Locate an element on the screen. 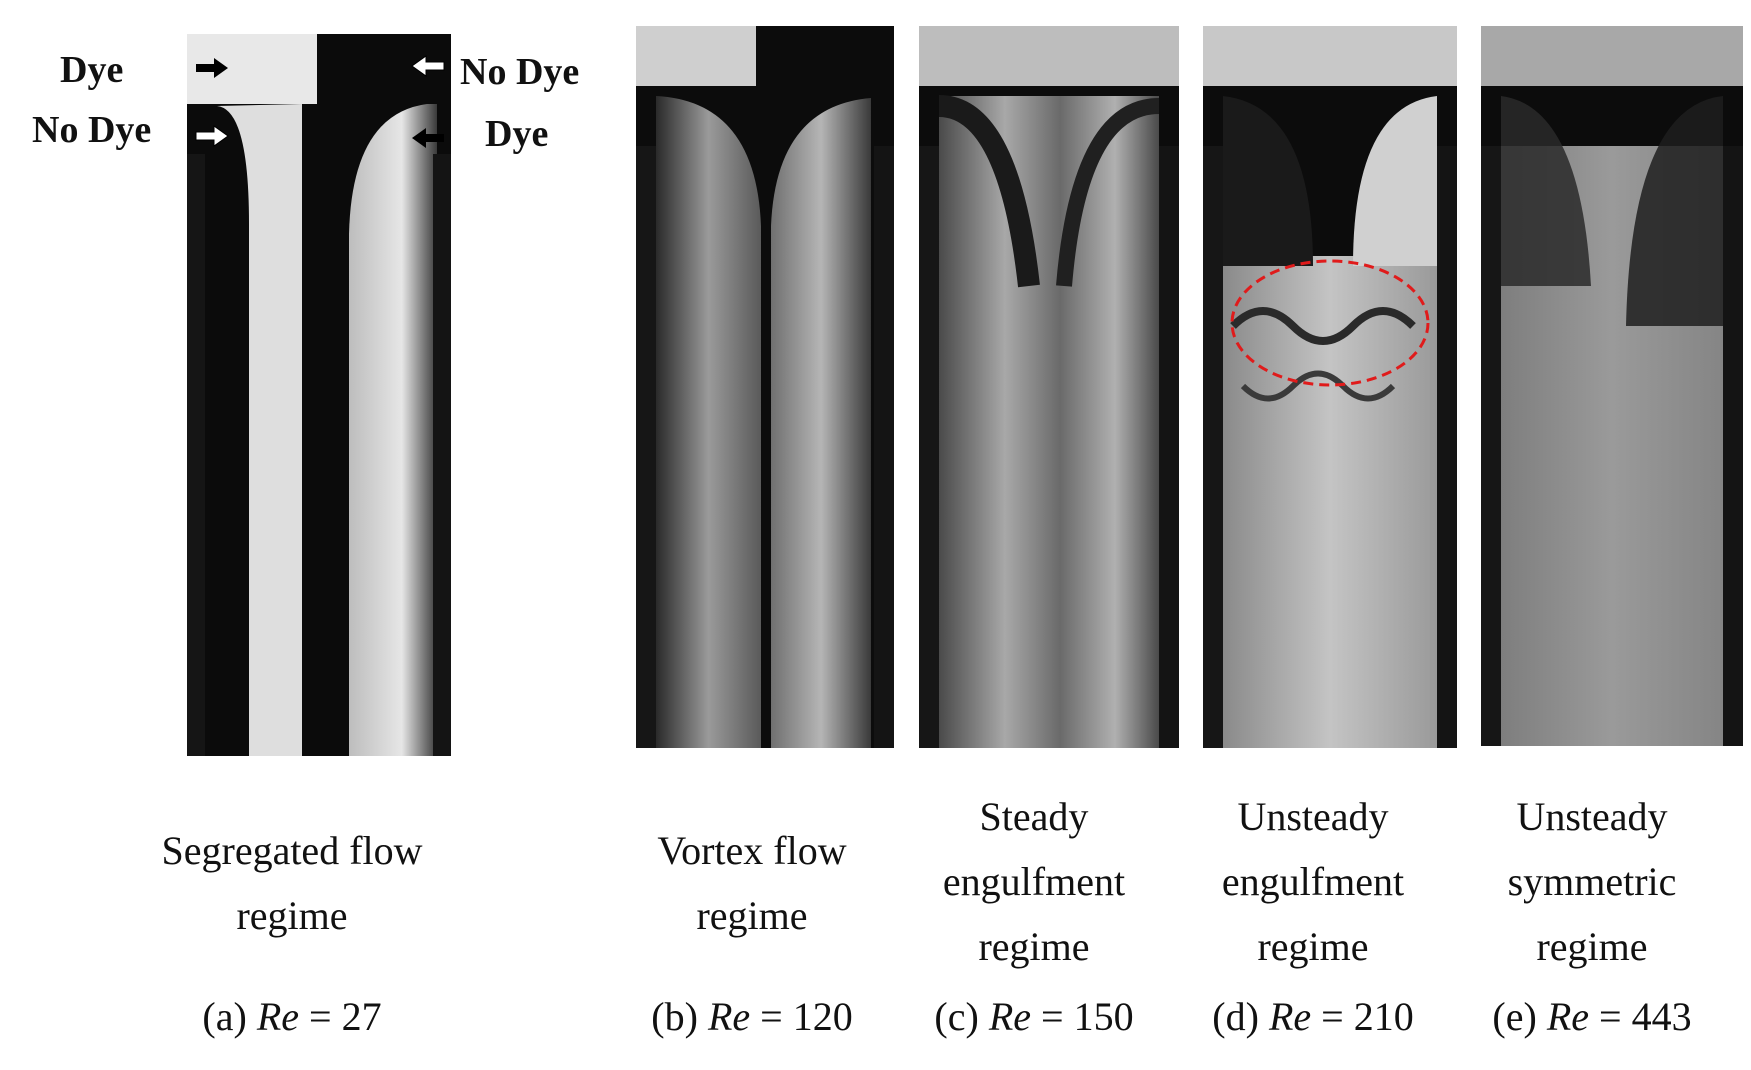  arrow-left-white-icon is located at coordinates (428, 66).